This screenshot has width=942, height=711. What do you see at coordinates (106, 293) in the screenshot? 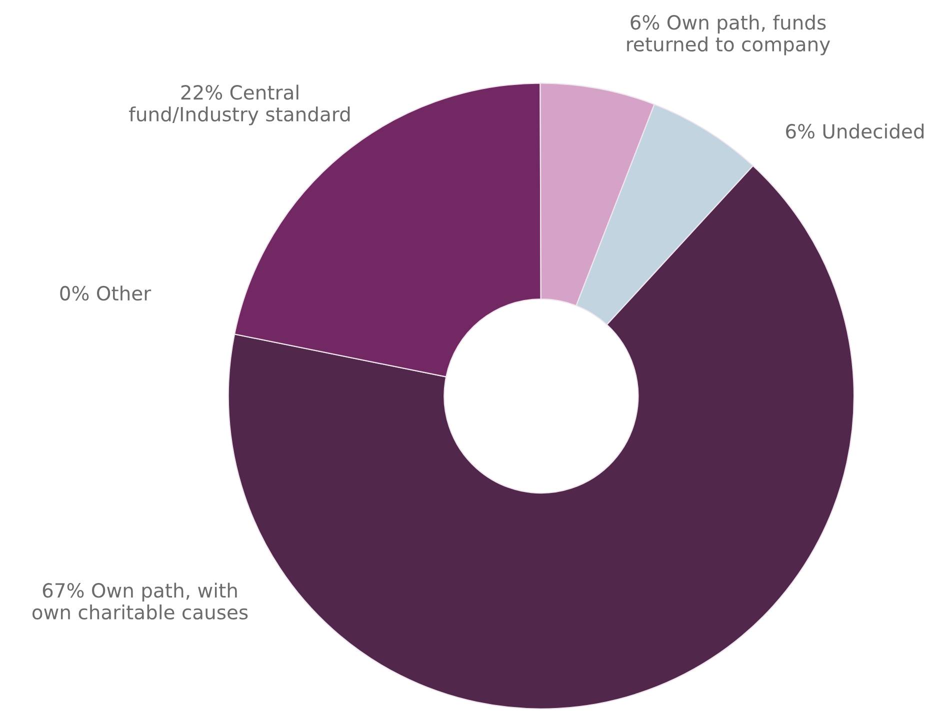
I see `text: 0% Other` at bounding box center [106, 293].